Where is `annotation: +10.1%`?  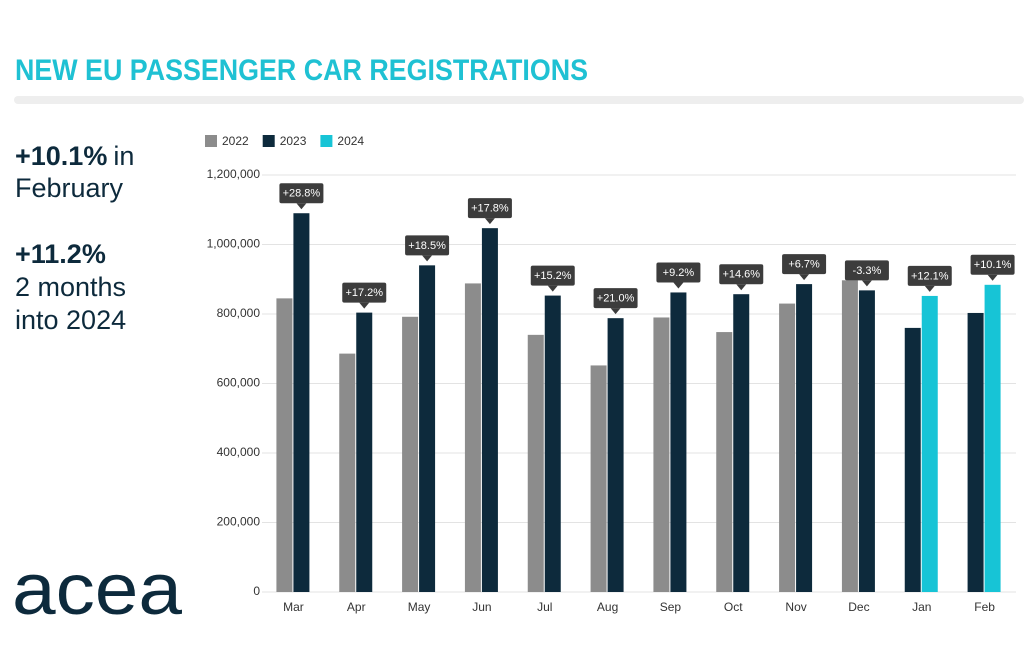 annotation: +10.1% is located at coordinates (993, 265).